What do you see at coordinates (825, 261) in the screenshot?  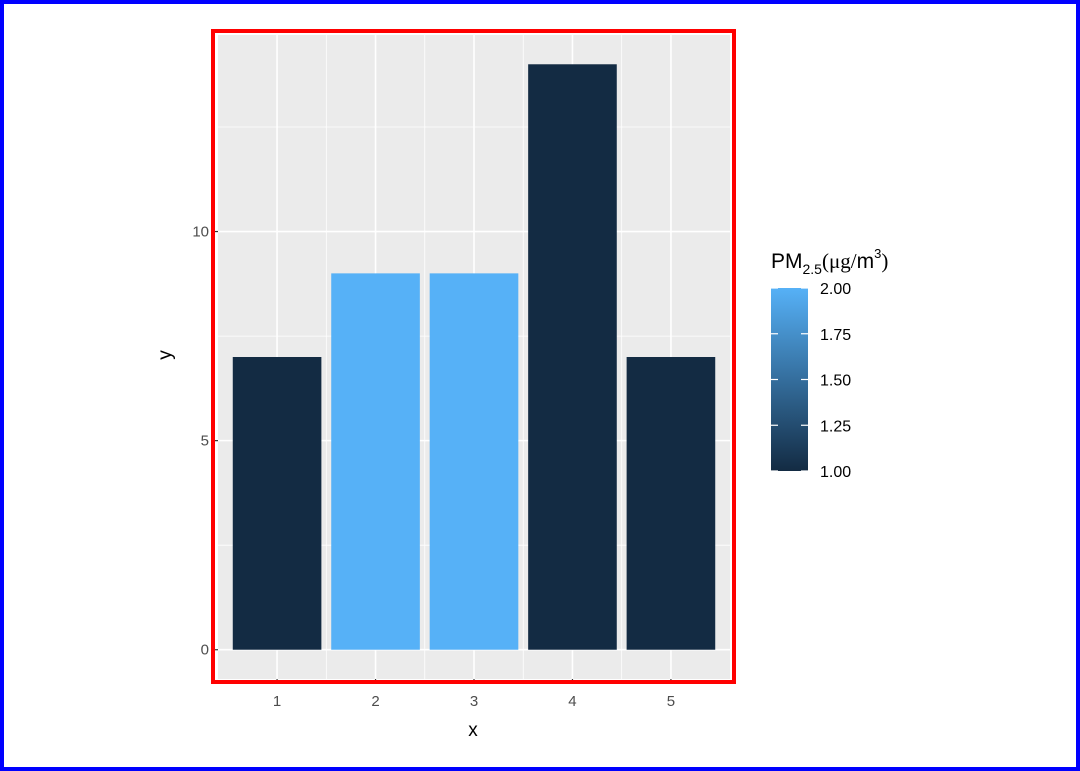 I see `legend-title-paren-open: (` at bounding box center [825, 261].